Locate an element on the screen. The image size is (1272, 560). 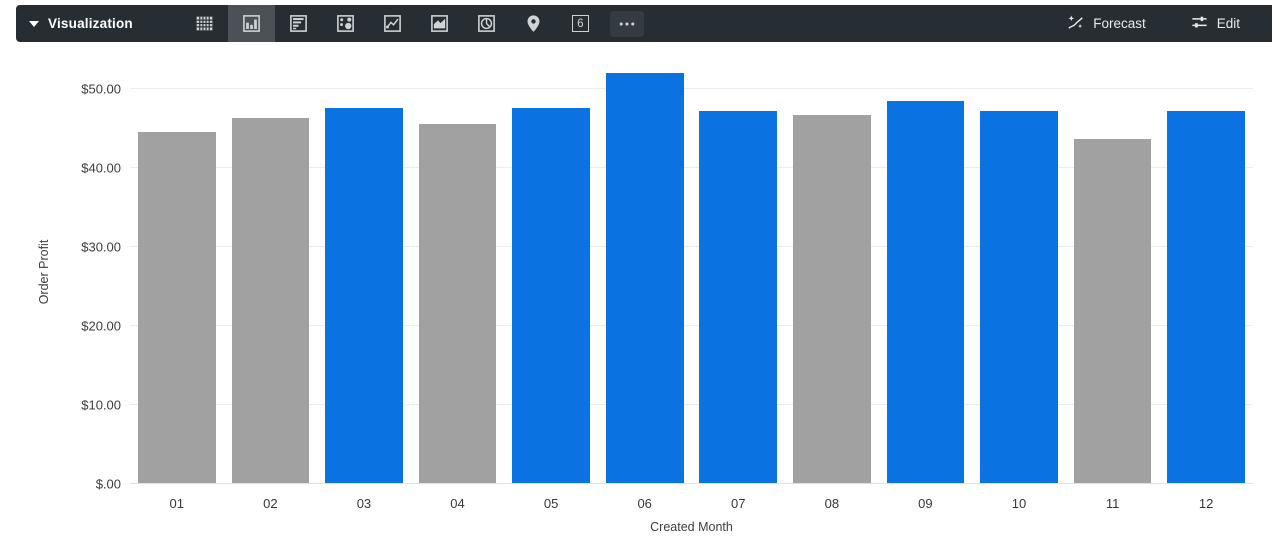
y-tick-label: $.00 is located at coordinates (108, 483).